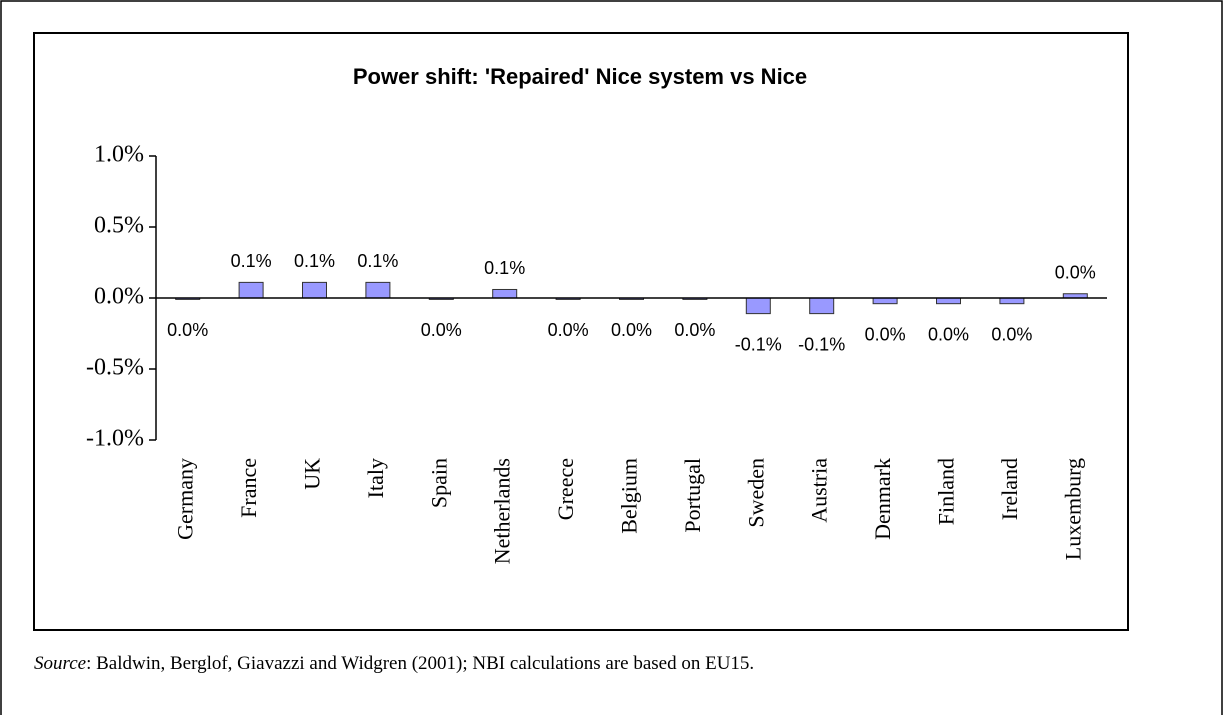  Describe the element at coordinates (692, 495) in the screenshot. I see `x-tick-label: Portugal` at that location.